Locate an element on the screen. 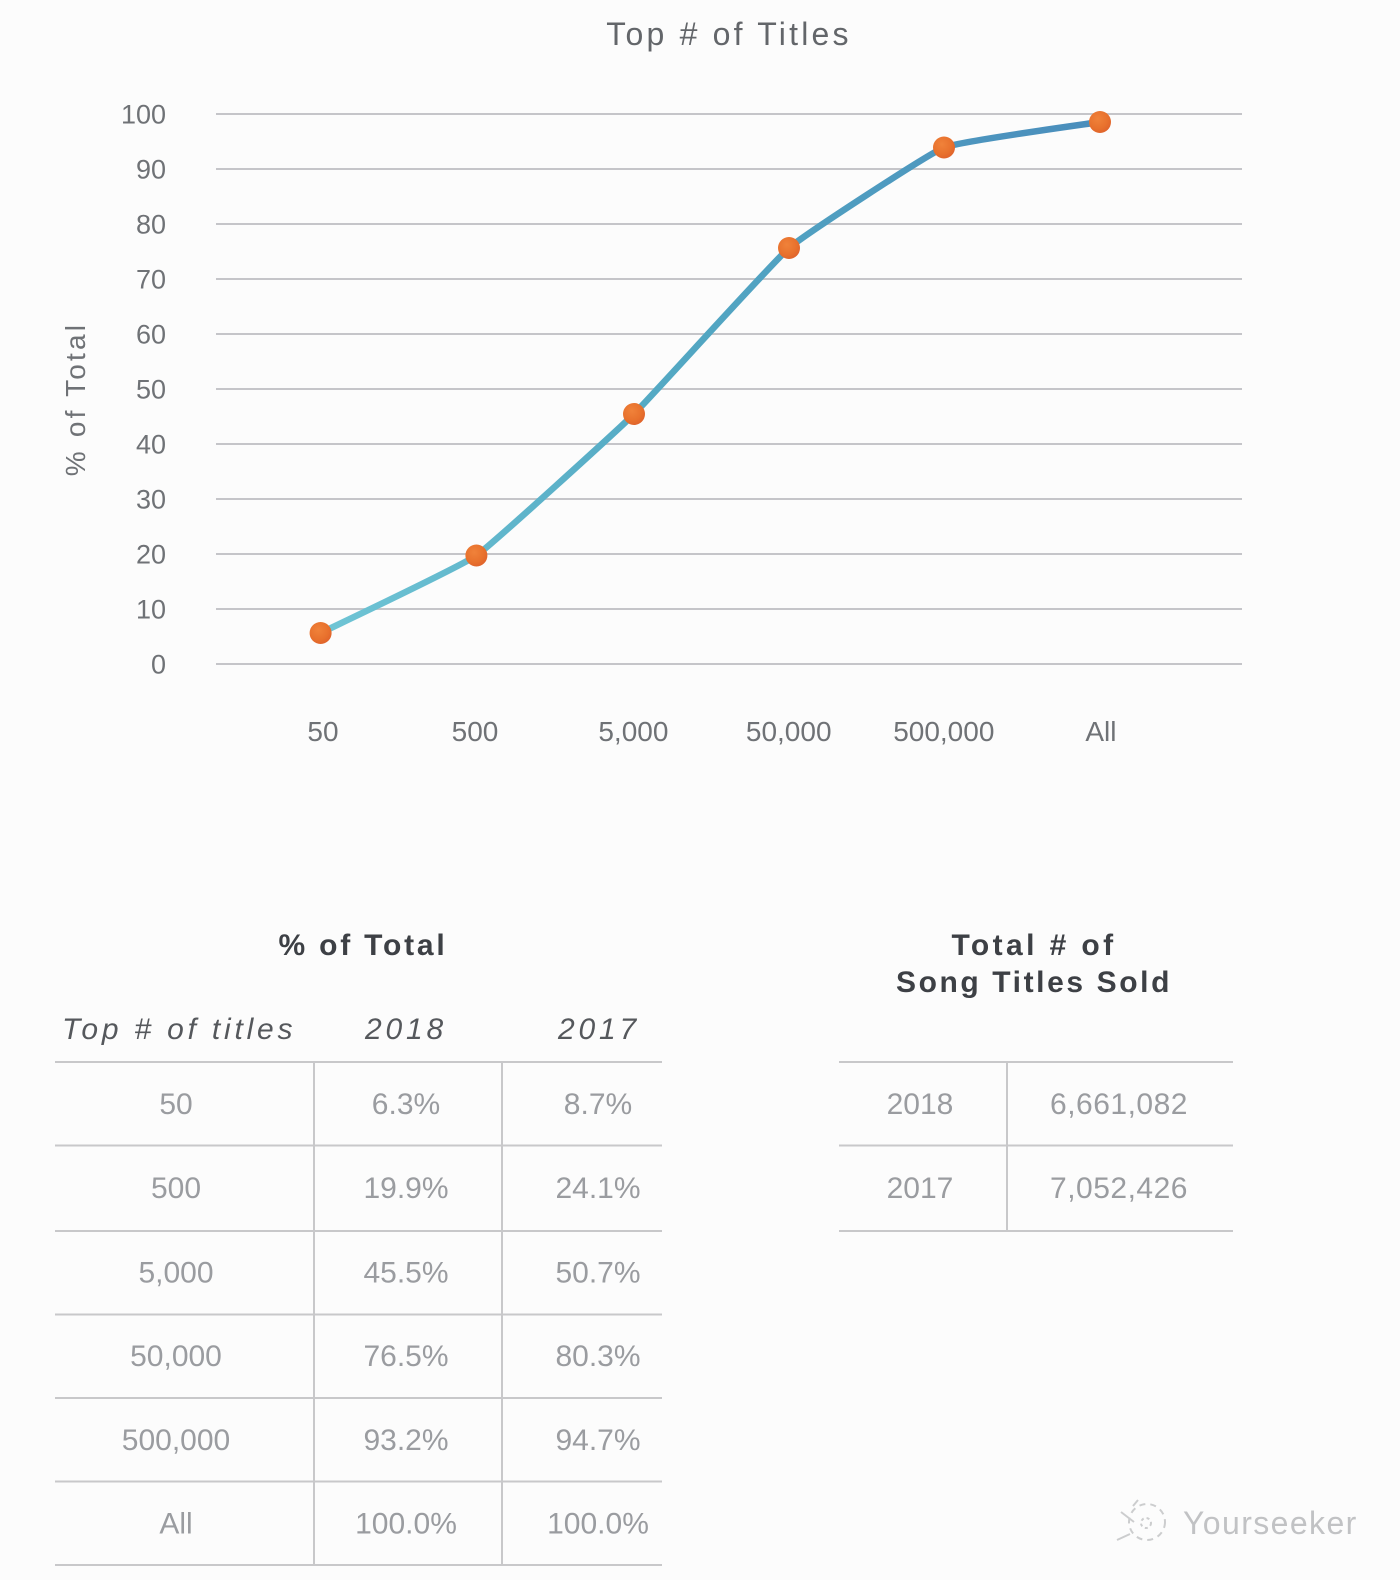 This screenshot has width=1400, height=1580. svg-text: 10 is located at coordinates (151, 610).